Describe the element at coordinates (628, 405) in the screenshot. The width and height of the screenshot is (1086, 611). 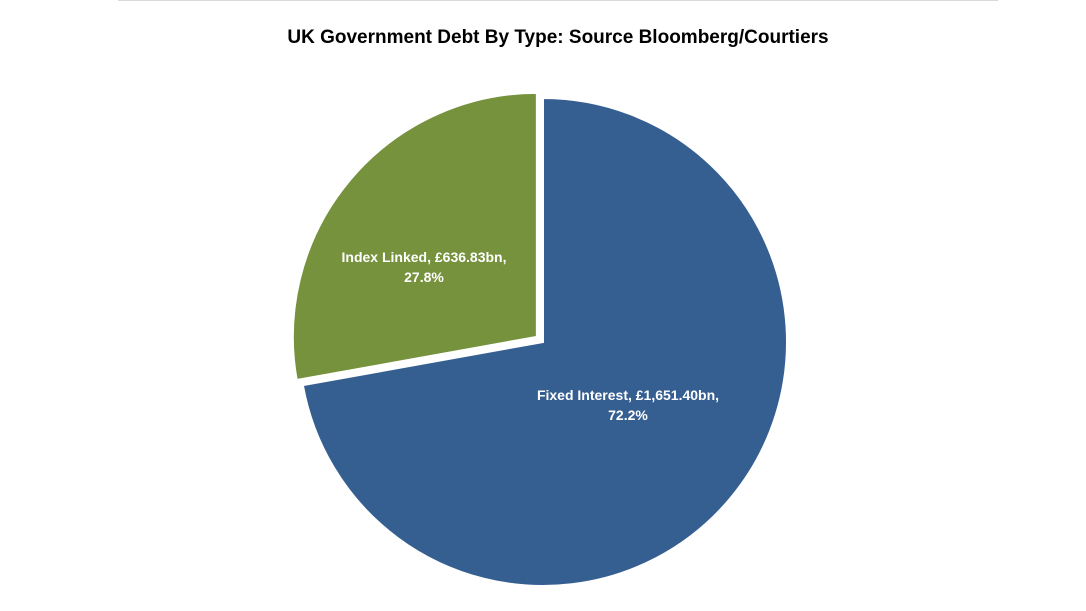
I see `slice-label-fixed-interest: Fixed Interest, £1,651.40bn, 72.2%` at that location.